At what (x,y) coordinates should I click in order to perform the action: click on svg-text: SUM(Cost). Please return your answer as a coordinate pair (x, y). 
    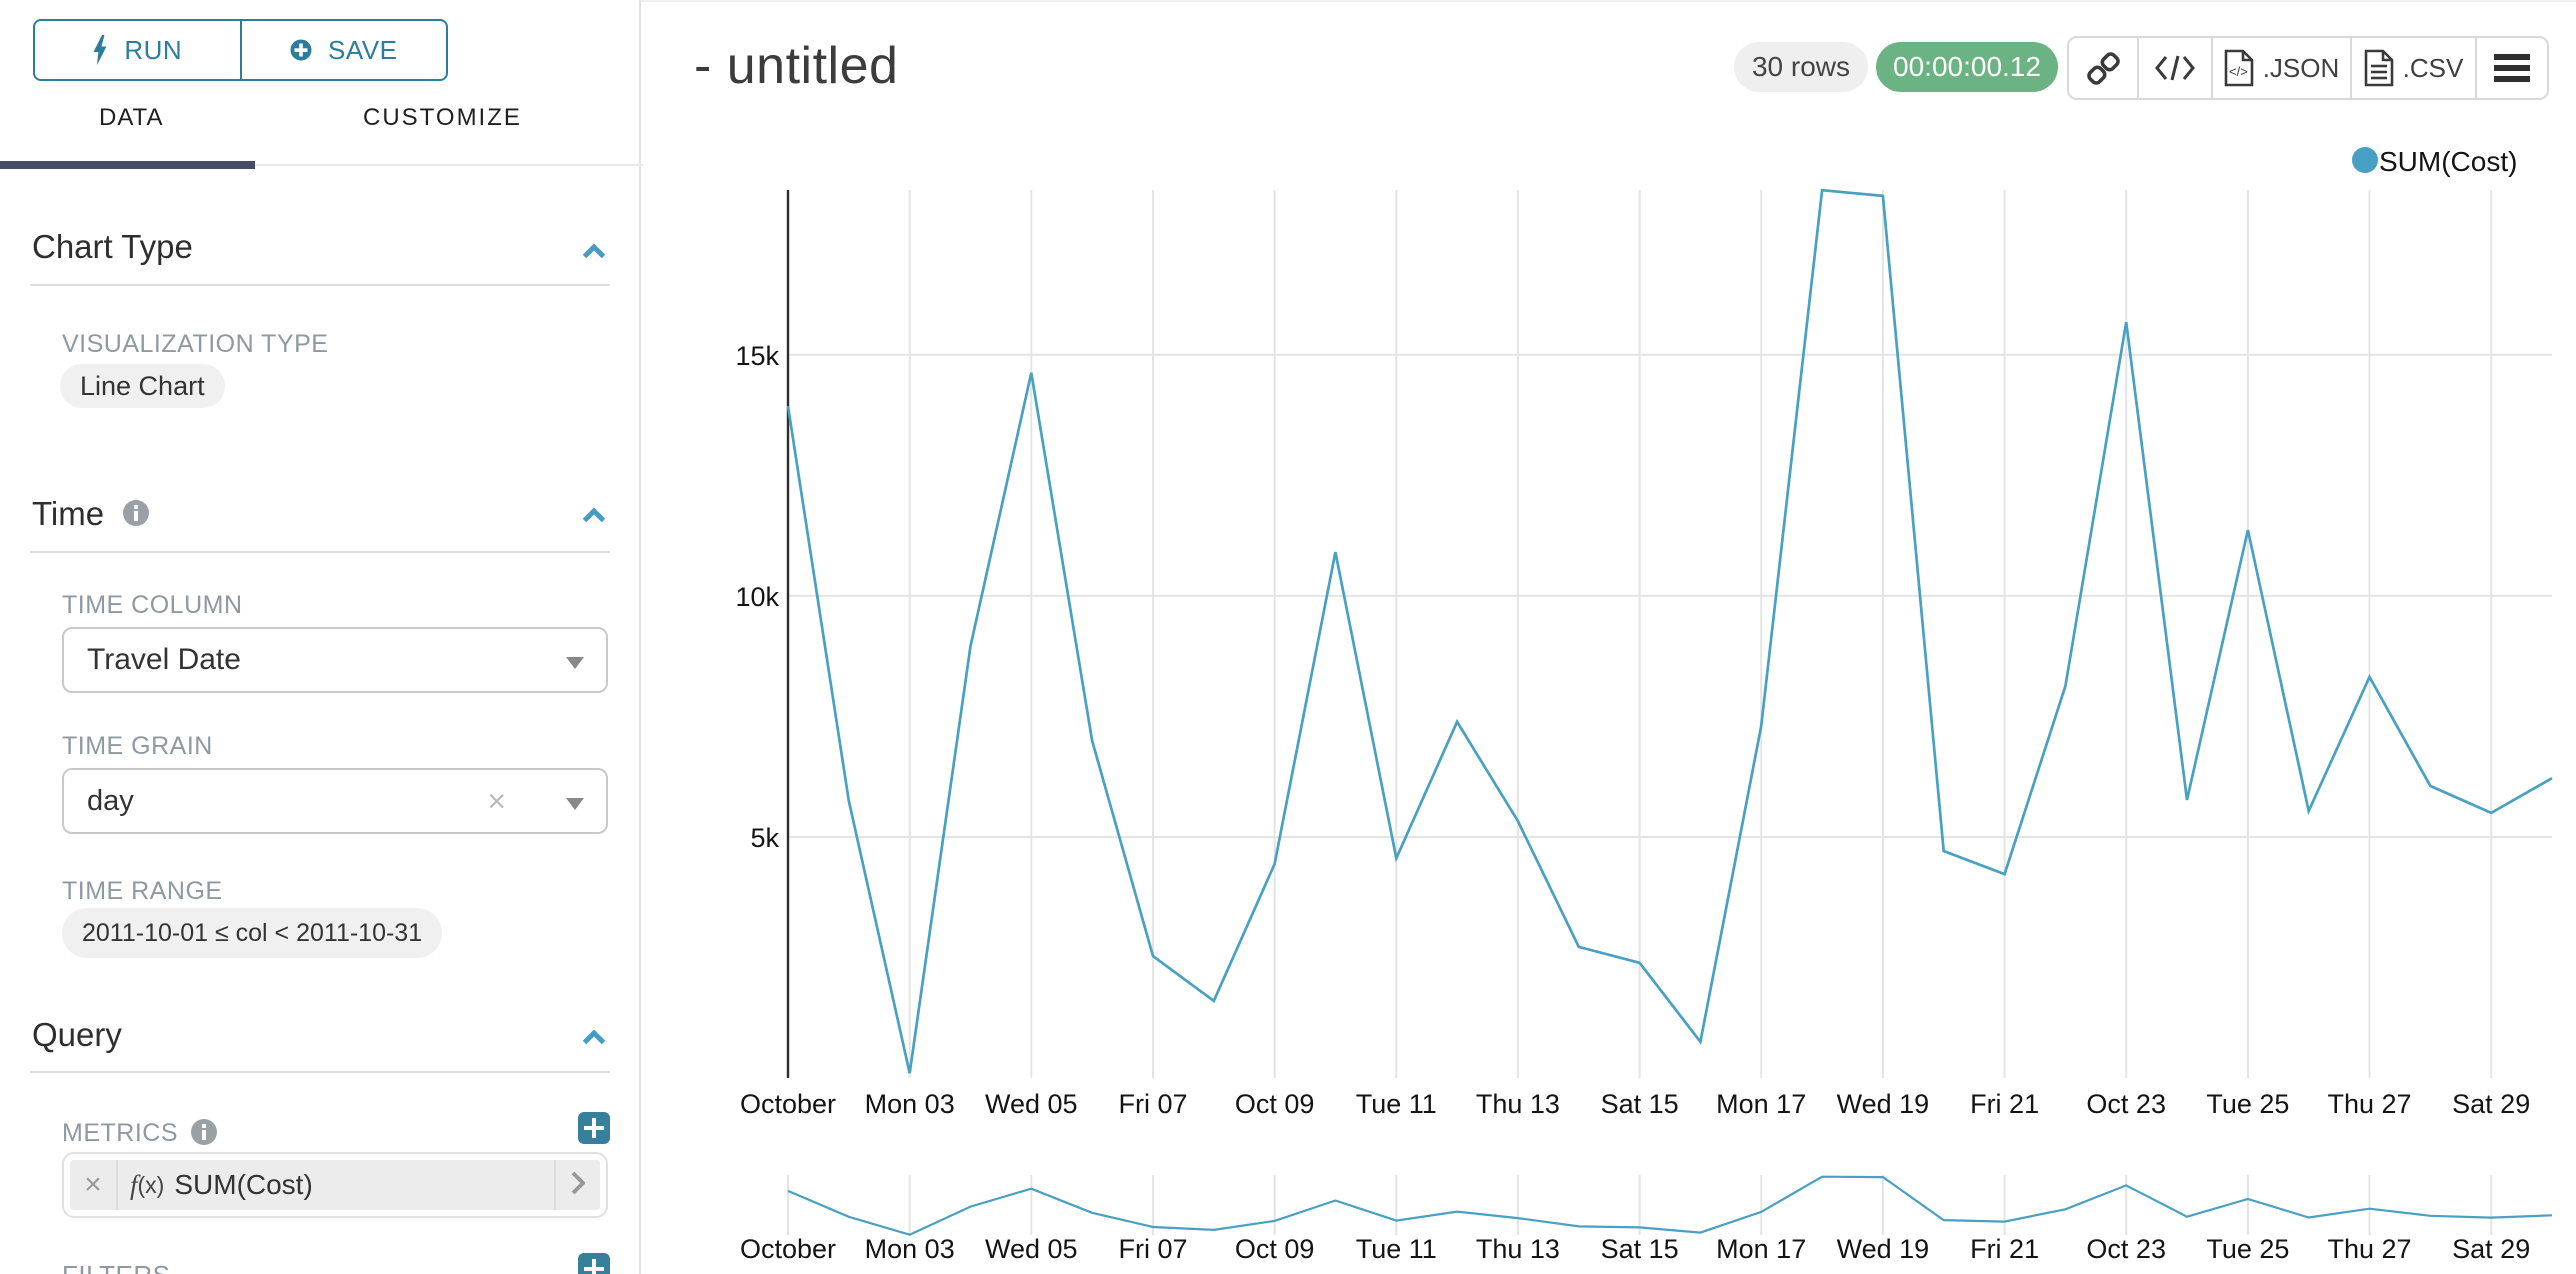
    Looking at the image, I should click on (2448, 161).